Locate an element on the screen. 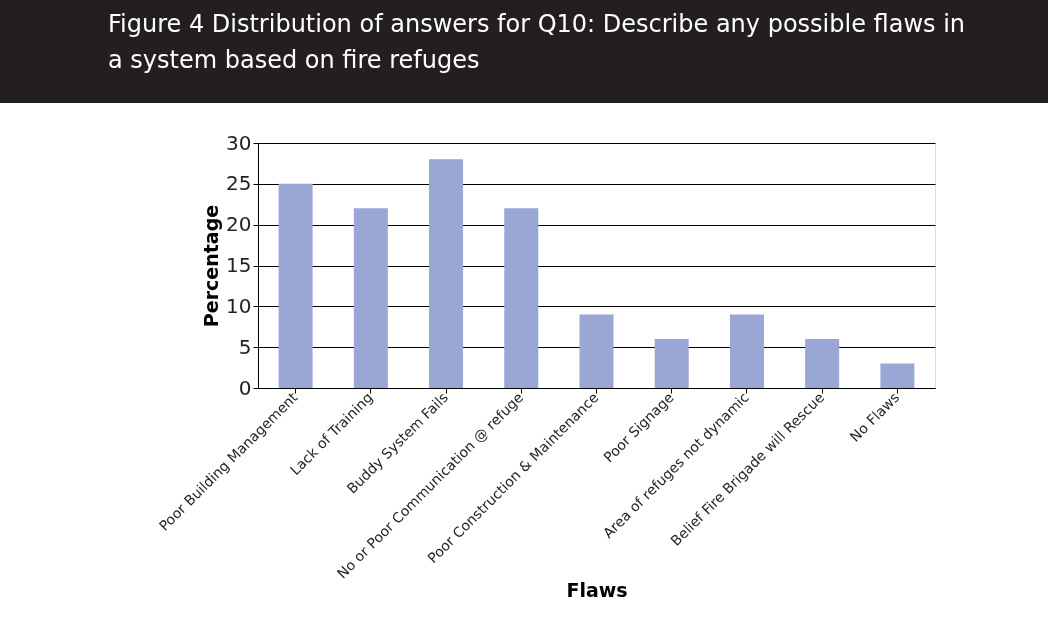 This screenshot has height=639, width=1048. y-tick-label: 10 is located at coordinates (239, 305).